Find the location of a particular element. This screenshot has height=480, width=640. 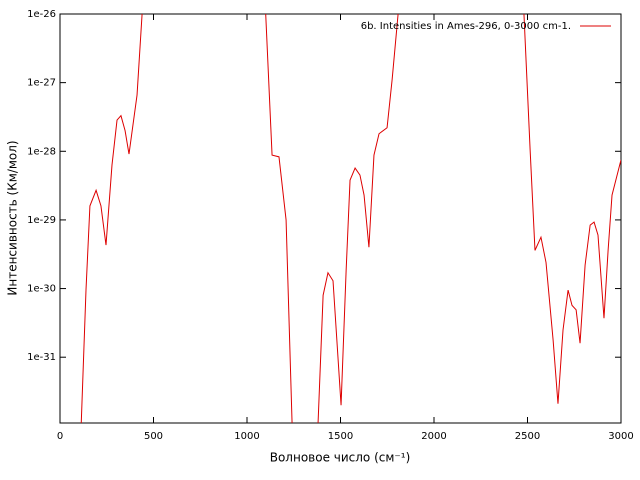

x-tick-label: 1500 is located at coordinates (340, 436).